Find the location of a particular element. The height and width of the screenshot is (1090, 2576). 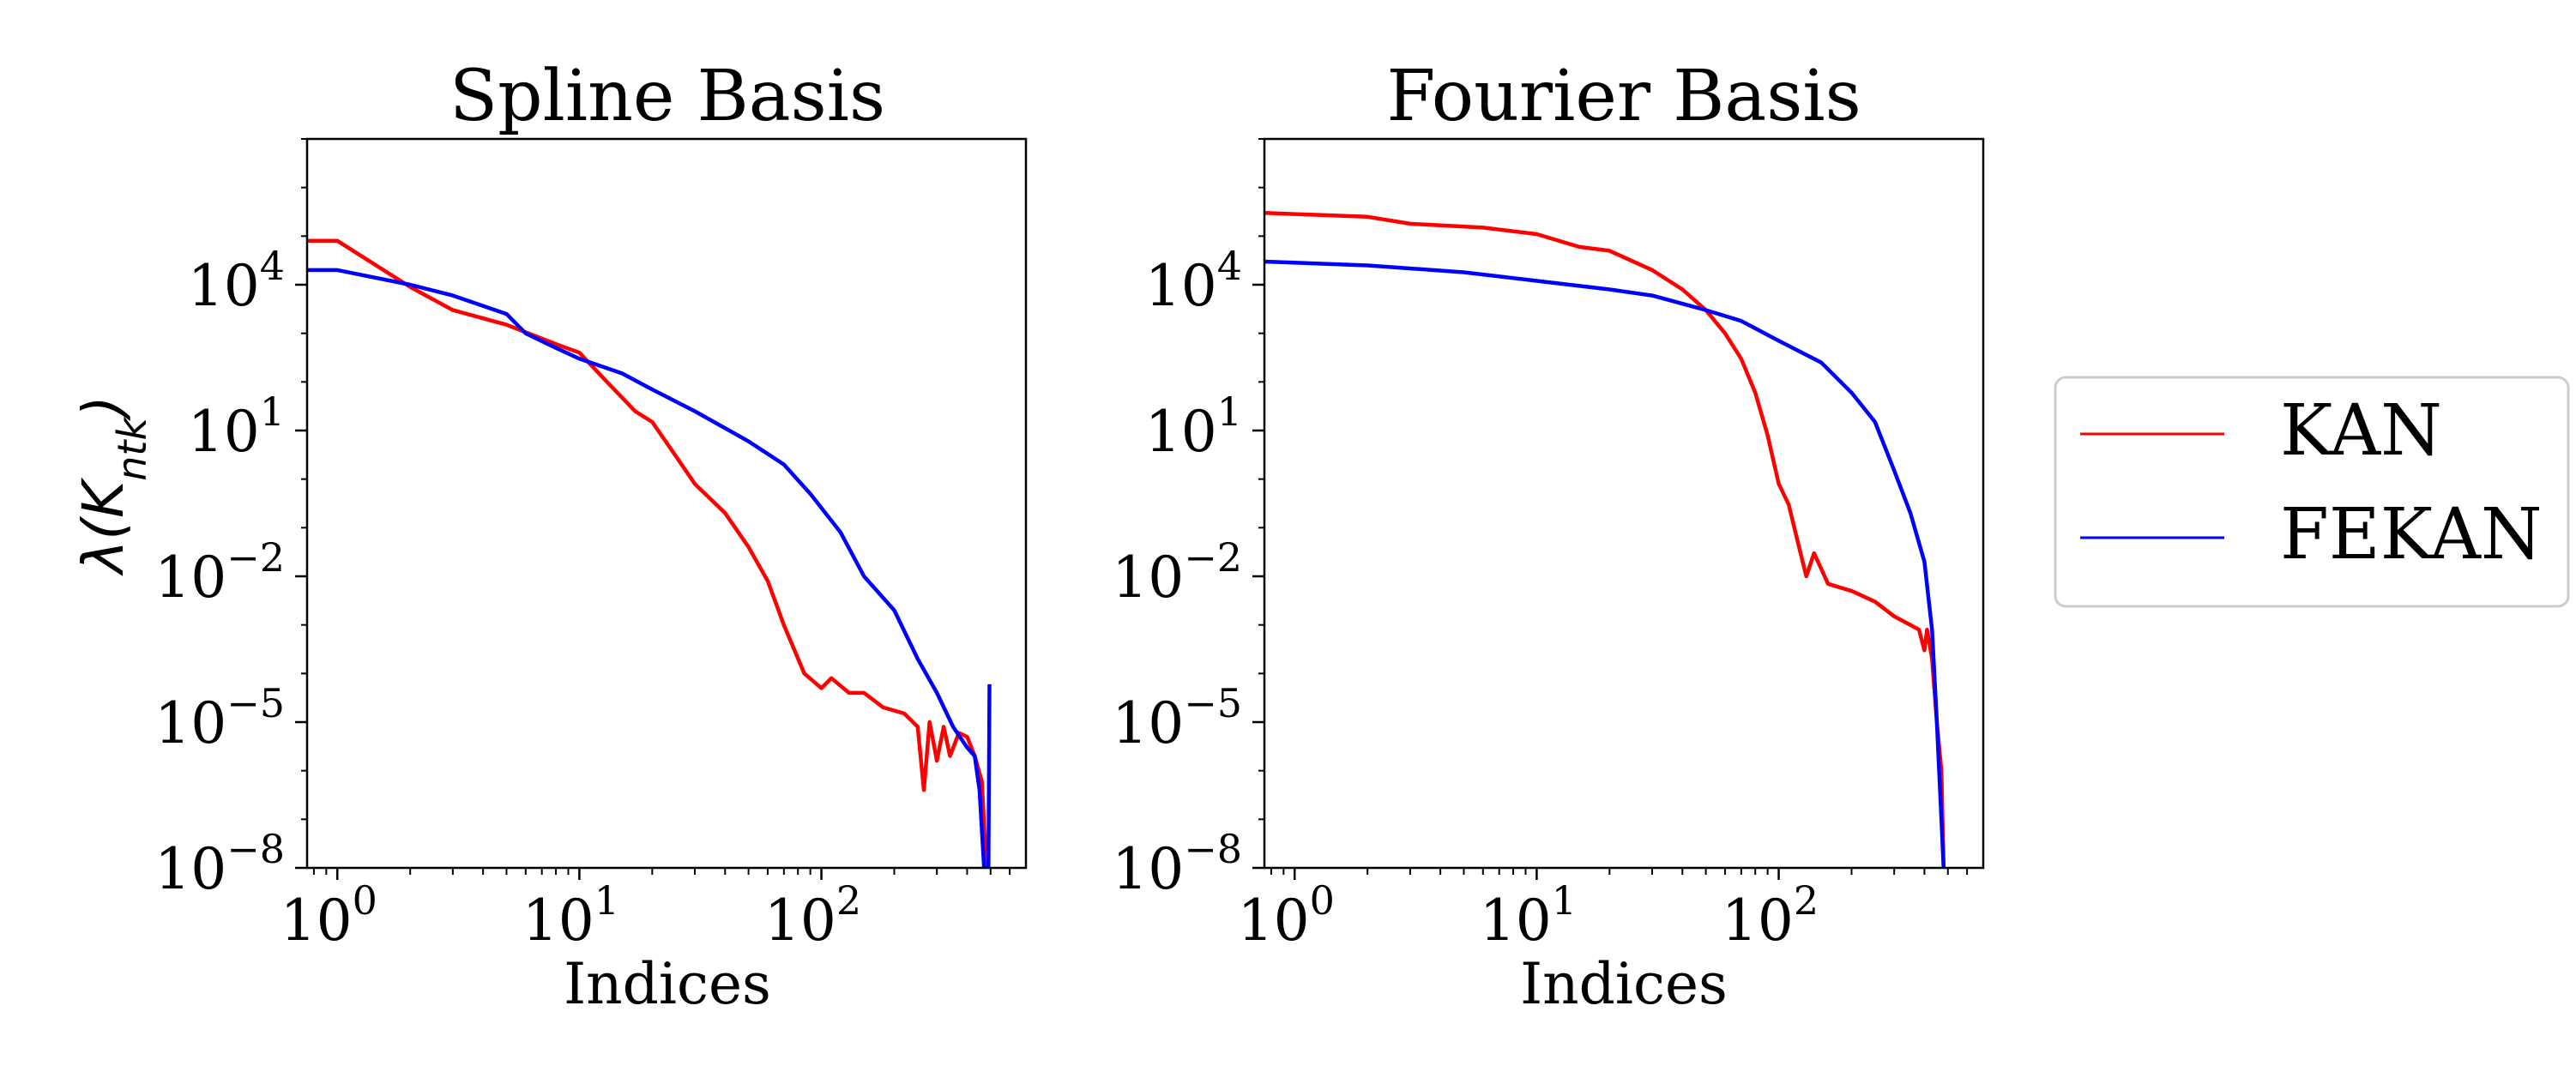

y-axis-label-close: ) is located at coordinates (103, 408).